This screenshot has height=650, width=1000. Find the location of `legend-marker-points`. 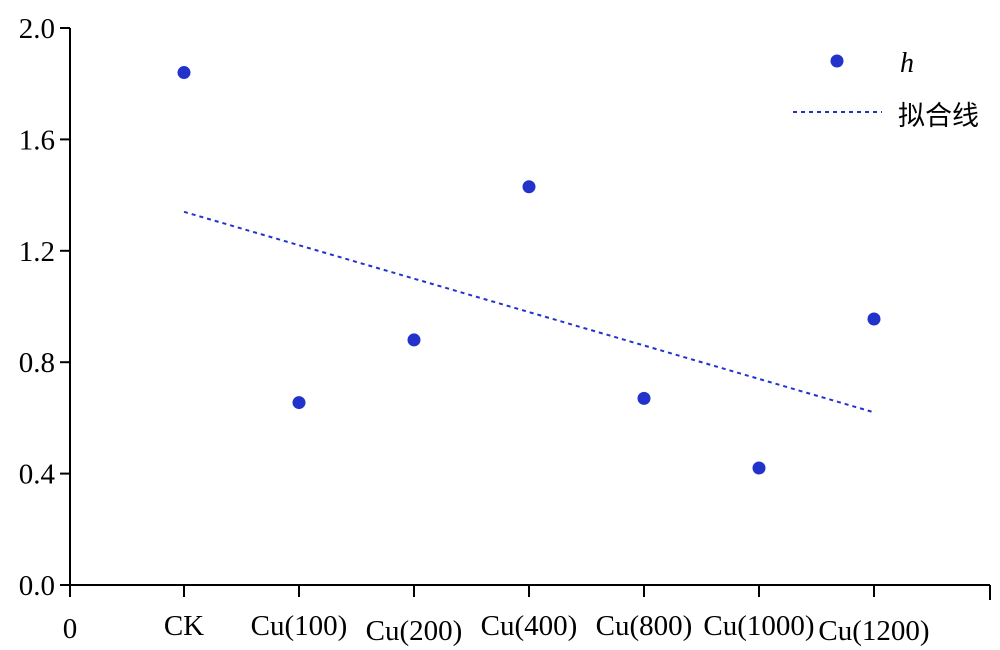

legend-marker-points is located at coordinates (837, 61).